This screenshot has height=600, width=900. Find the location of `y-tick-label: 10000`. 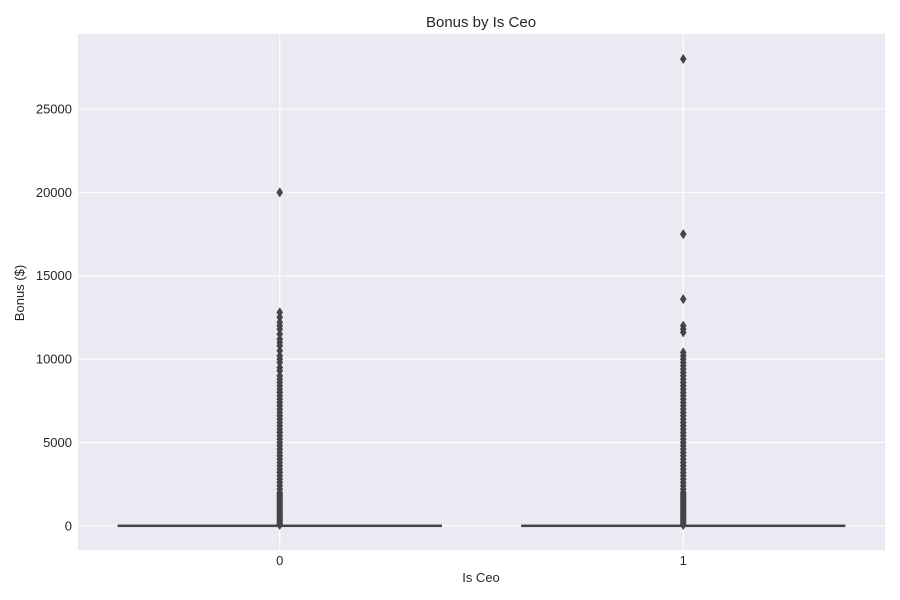

y-tick-label: 10000 is located at coordinates (54, 359).